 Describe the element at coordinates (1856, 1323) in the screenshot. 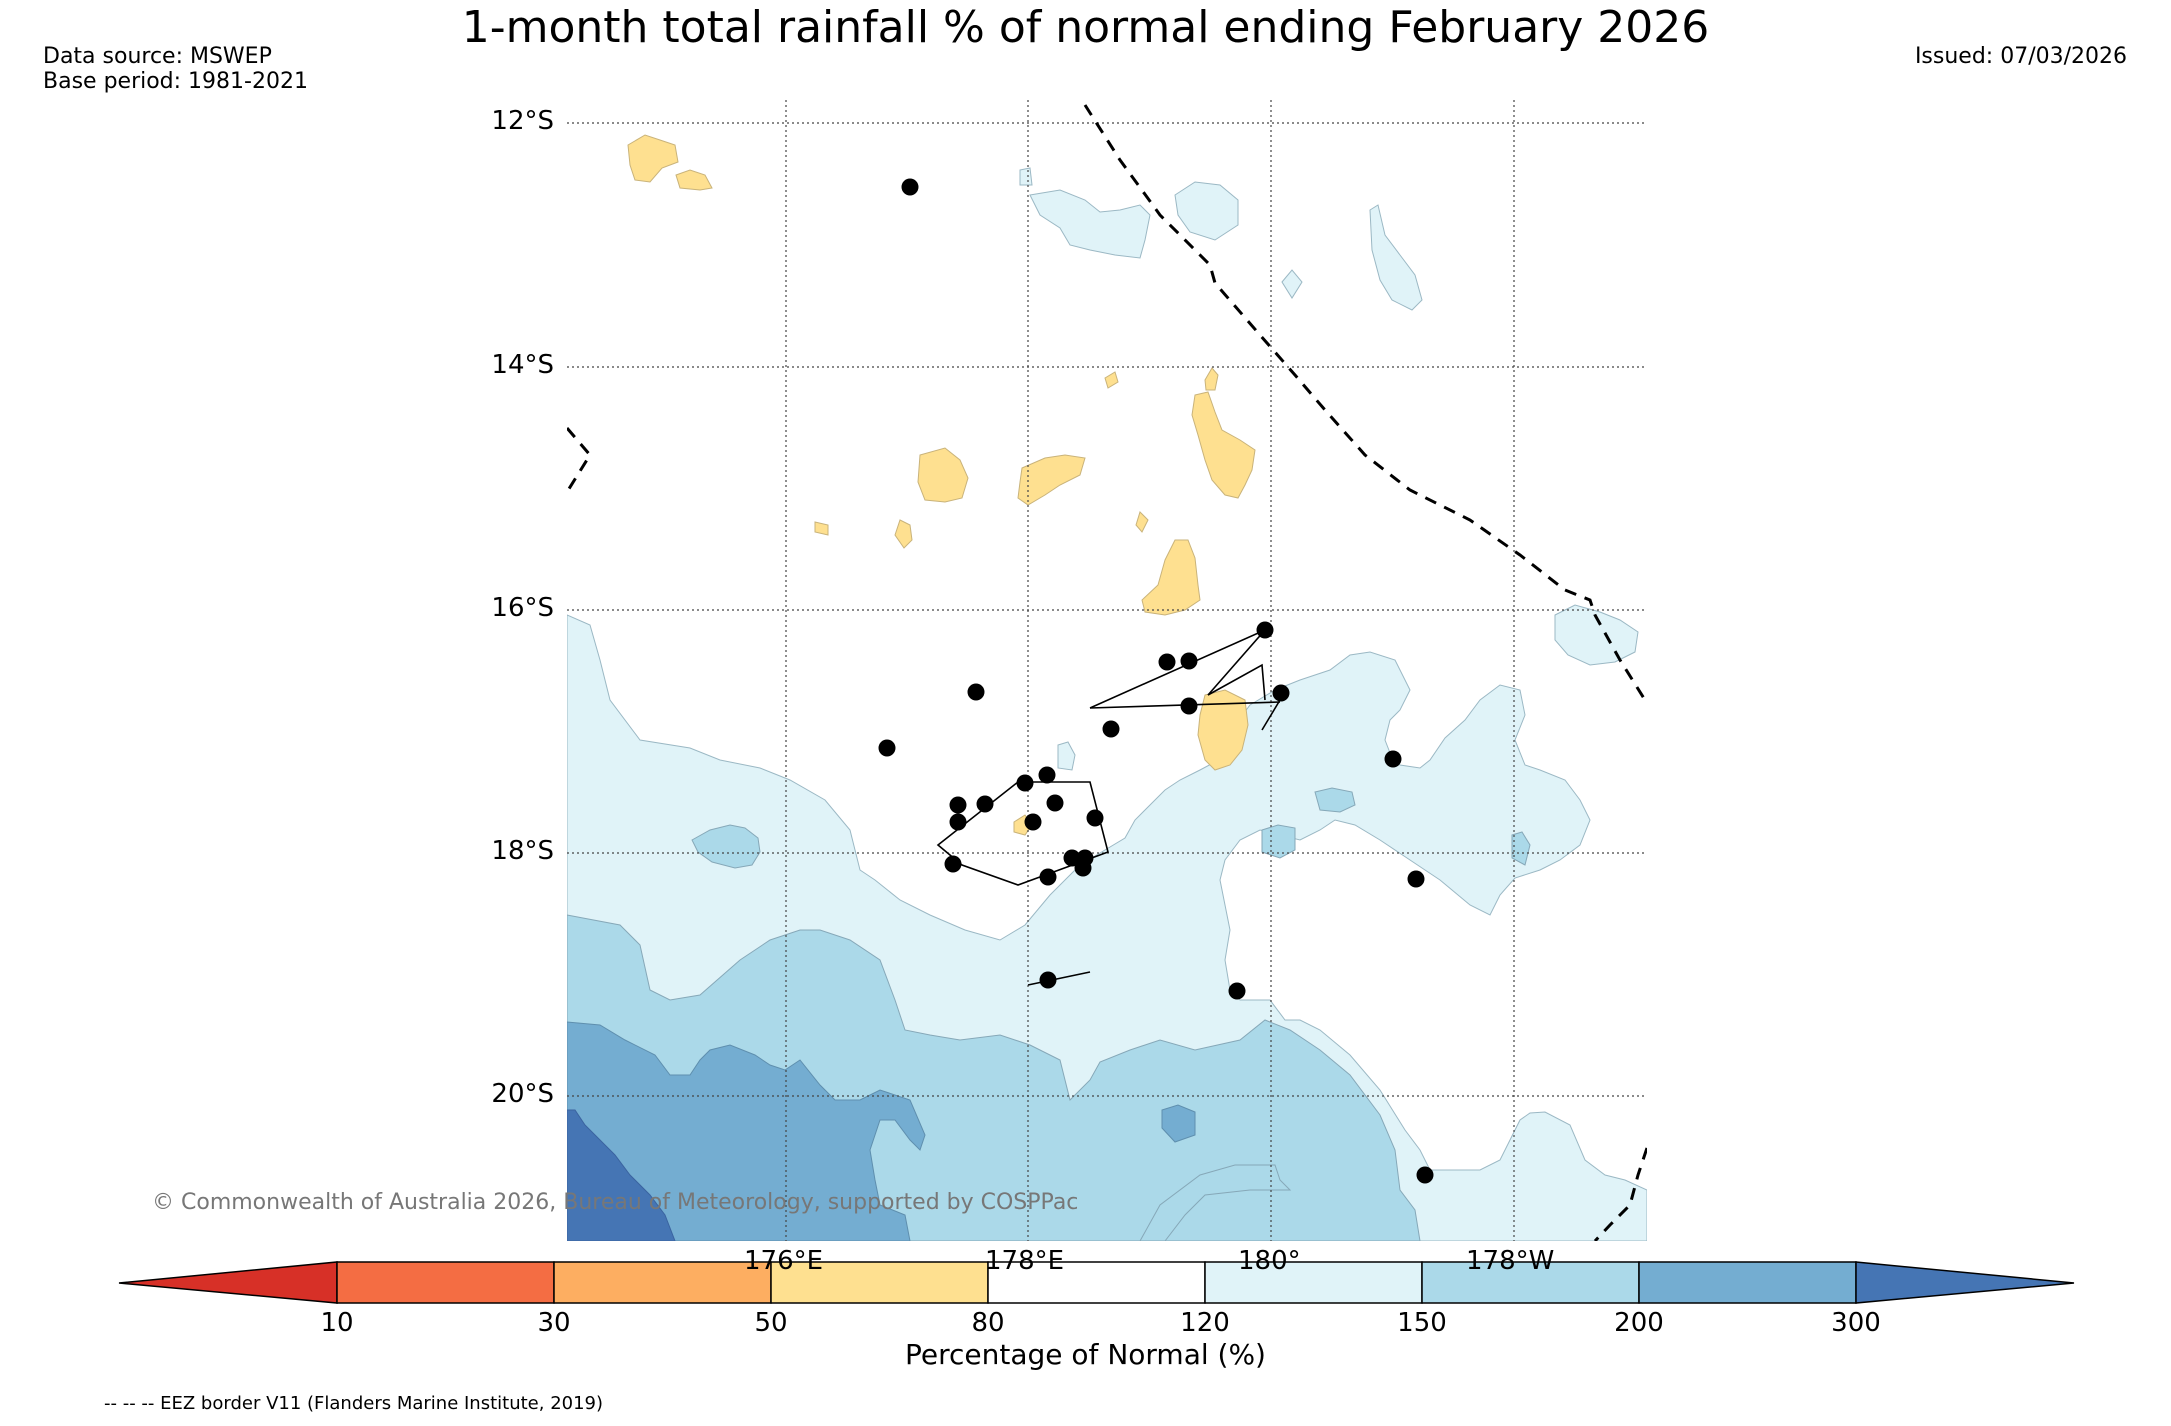

I see `colorbar-tick-300: 300` at that location.